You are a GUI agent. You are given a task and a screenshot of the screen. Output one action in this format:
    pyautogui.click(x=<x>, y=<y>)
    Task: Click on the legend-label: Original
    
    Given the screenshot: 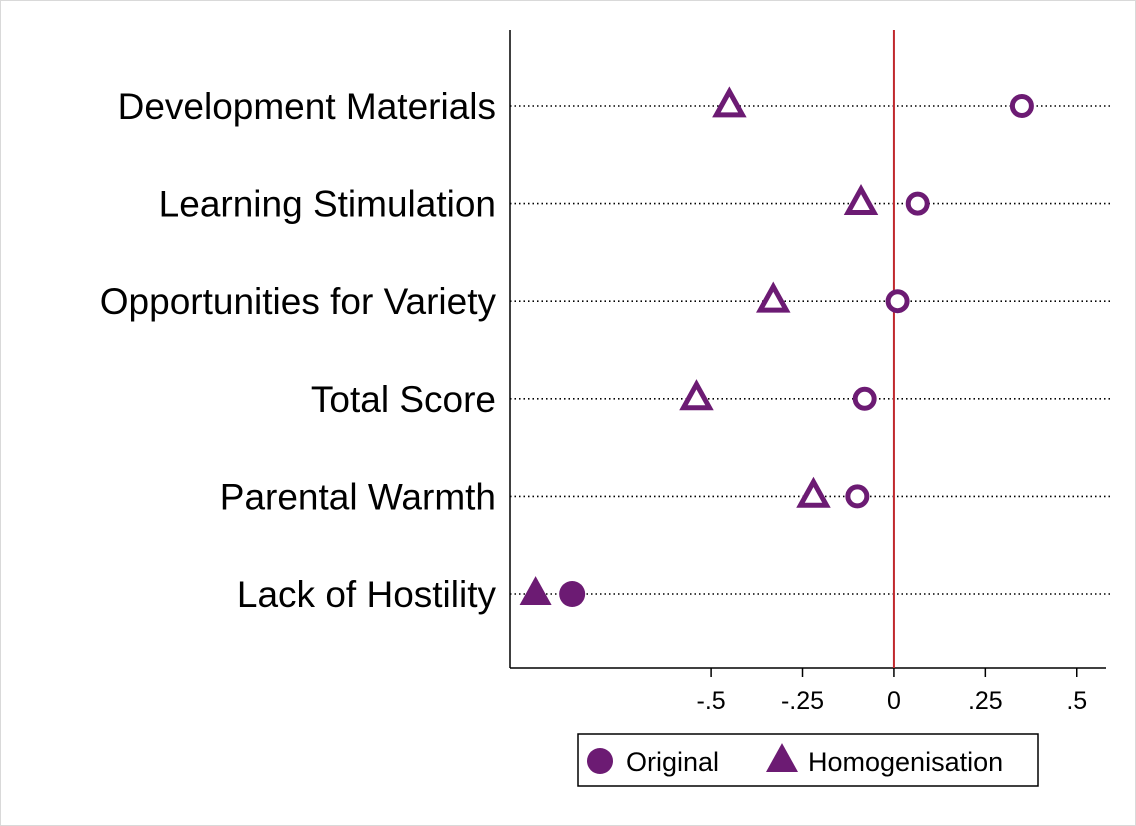 What is the action you would take?
    pyautogui.click(x=672, y=762)
    